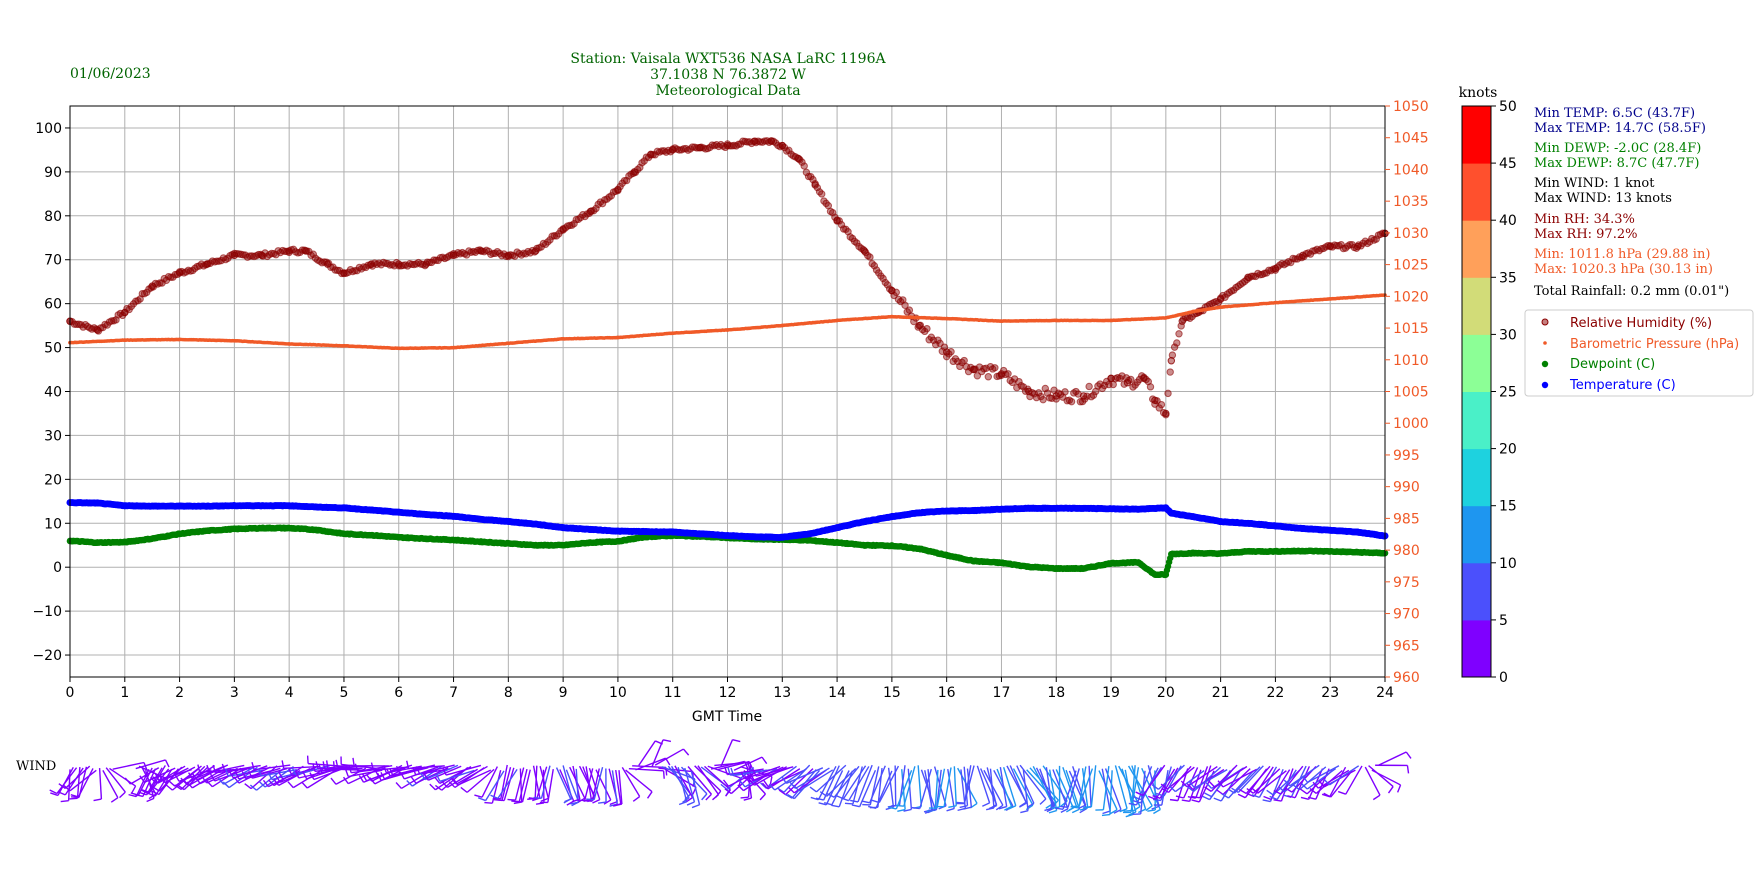  I want to click on y-tick-label-right: 965, so click(1406, 646).